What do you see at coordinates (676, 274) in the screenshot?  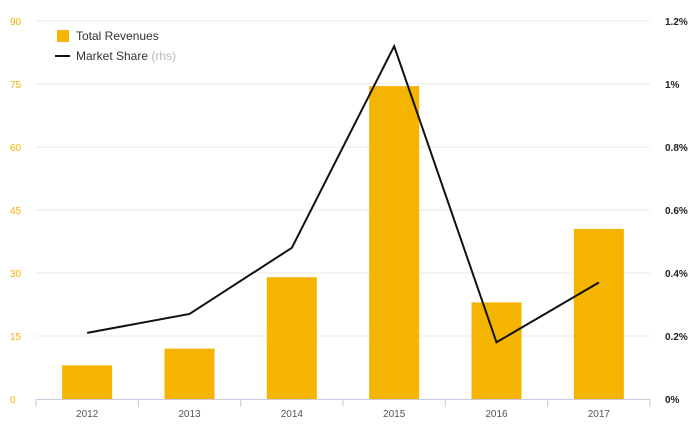 I see `right-tick-label: 0.4%` at bounding box center [676, 274].